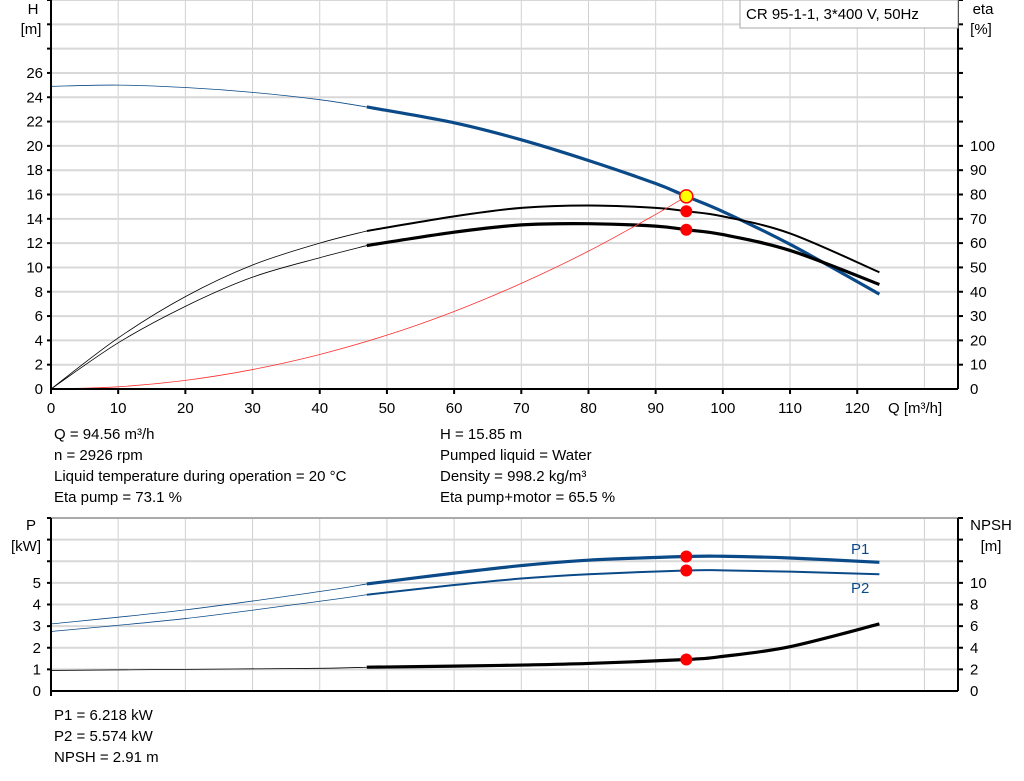 The width and height of the screenshot is (1024, 781). Describe the element at coordinates (974, 605) in the screenshot. I see `npsh-tick-label: 8` at that location.